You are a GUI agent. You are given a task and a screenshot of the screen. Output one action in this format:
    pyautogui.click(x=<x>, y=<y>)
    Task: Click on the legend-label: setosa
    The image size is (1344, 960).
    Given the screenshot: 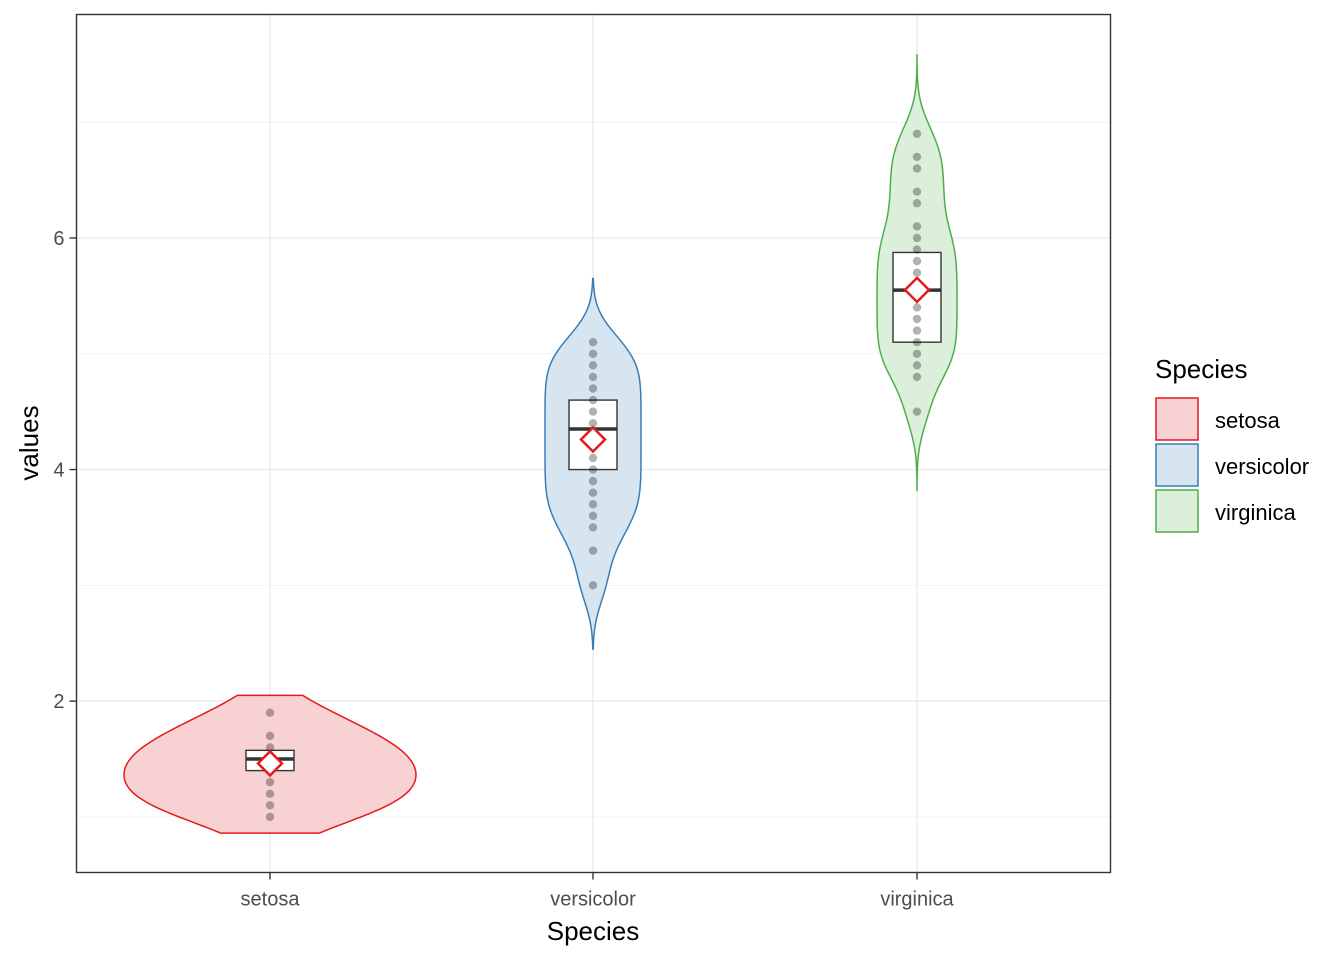 What is the action you would take?
    pyautogui.click(x=1248, y=420)
    